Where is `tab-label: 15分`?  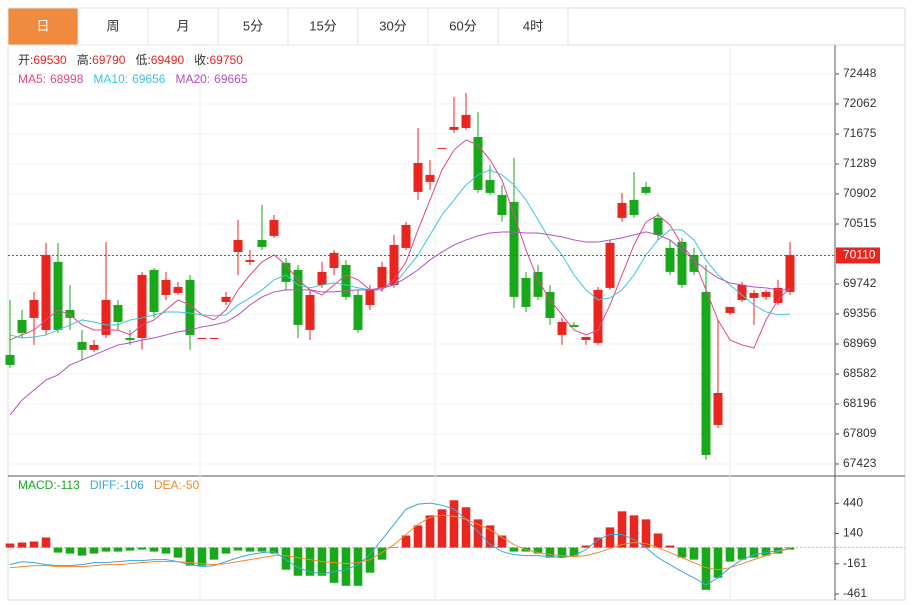 tab-label: 15分 is located at coordinates (322, 25).